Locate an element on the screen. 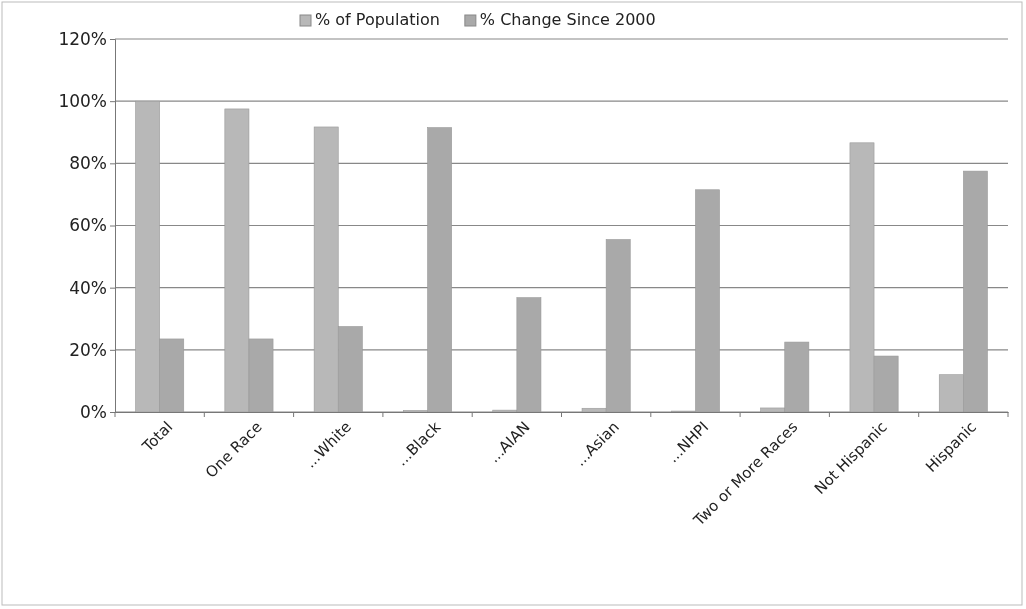  y-tick-label: 0% is located at coordinates (93, 411).